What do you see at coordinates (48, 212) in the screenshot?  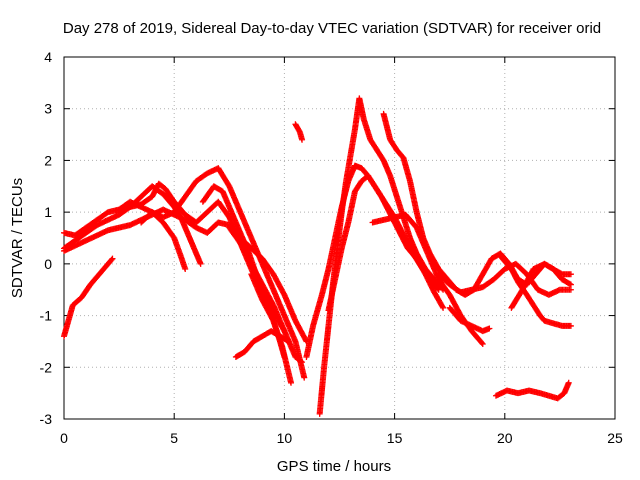 I see `y-tick-label: 1` at bounding box center [48, 212].